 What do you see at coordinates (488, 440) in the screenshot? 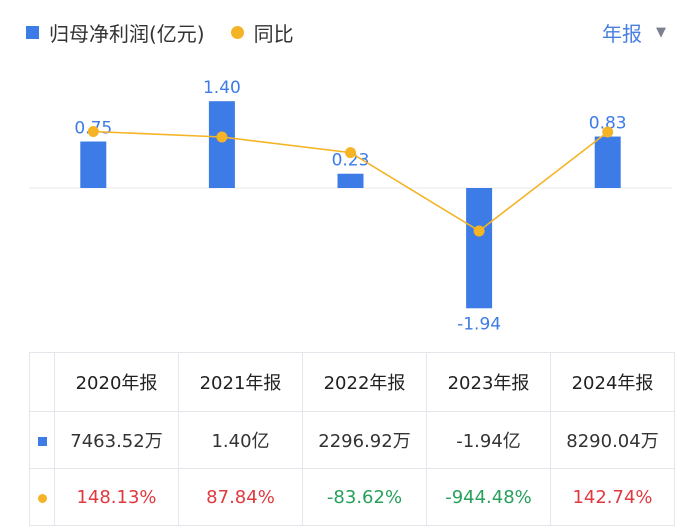
I see `table-cell: -1.94亿` at bounding box center [488, 440].